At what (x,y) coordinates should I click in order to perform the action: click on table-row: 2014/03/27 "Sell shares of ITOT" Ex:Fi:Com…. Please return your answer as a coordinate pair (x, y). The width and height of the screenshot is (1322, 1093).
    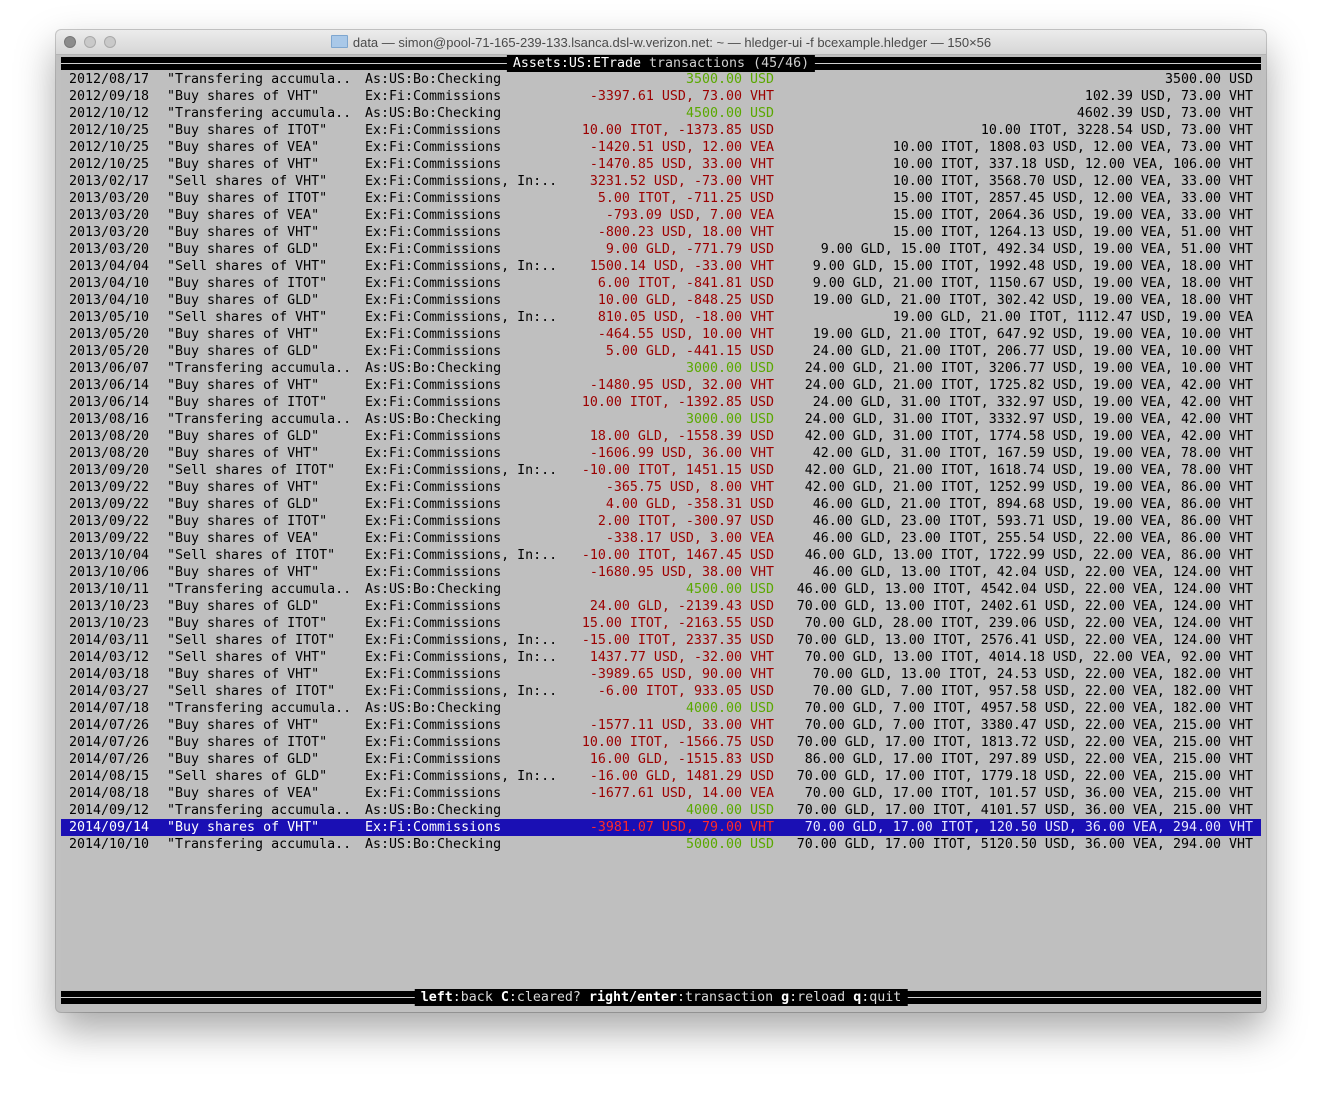
    Looking at the image, I should click on (661, 691).